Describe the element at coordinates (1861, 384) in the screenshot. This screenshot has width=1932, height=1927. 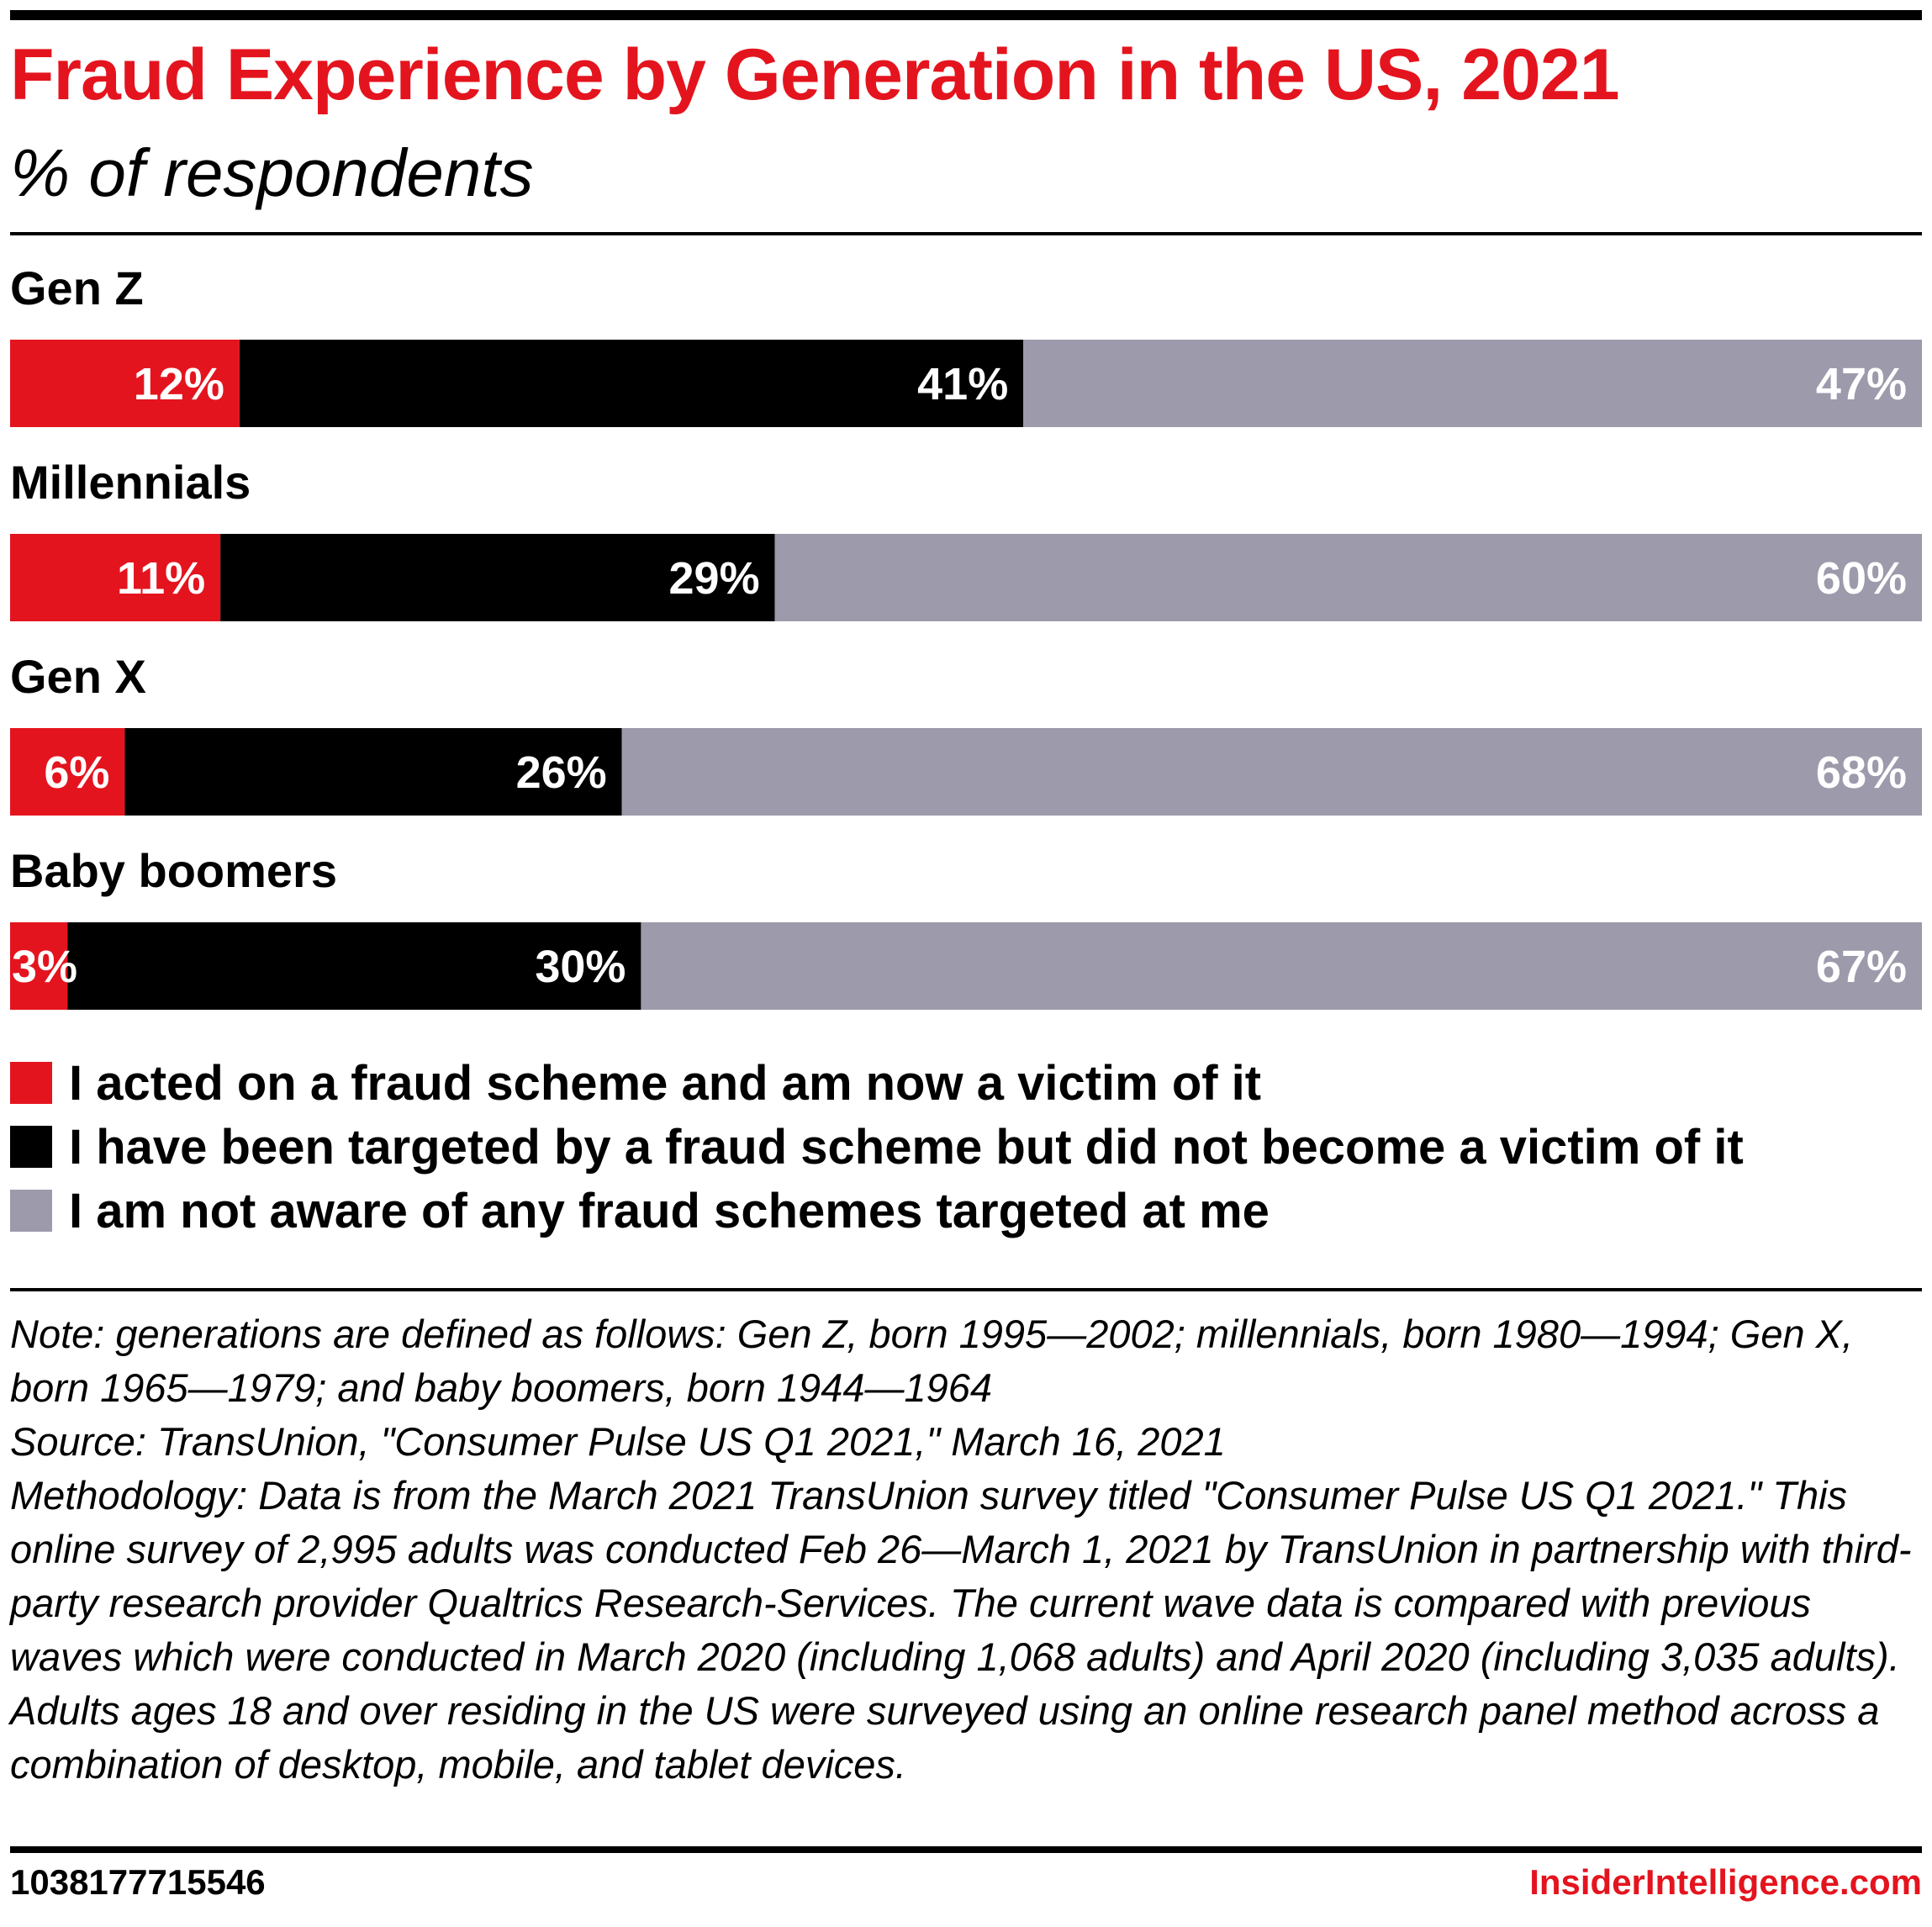
I see `value-label-not-aware-gen-z: 47%` at that location.